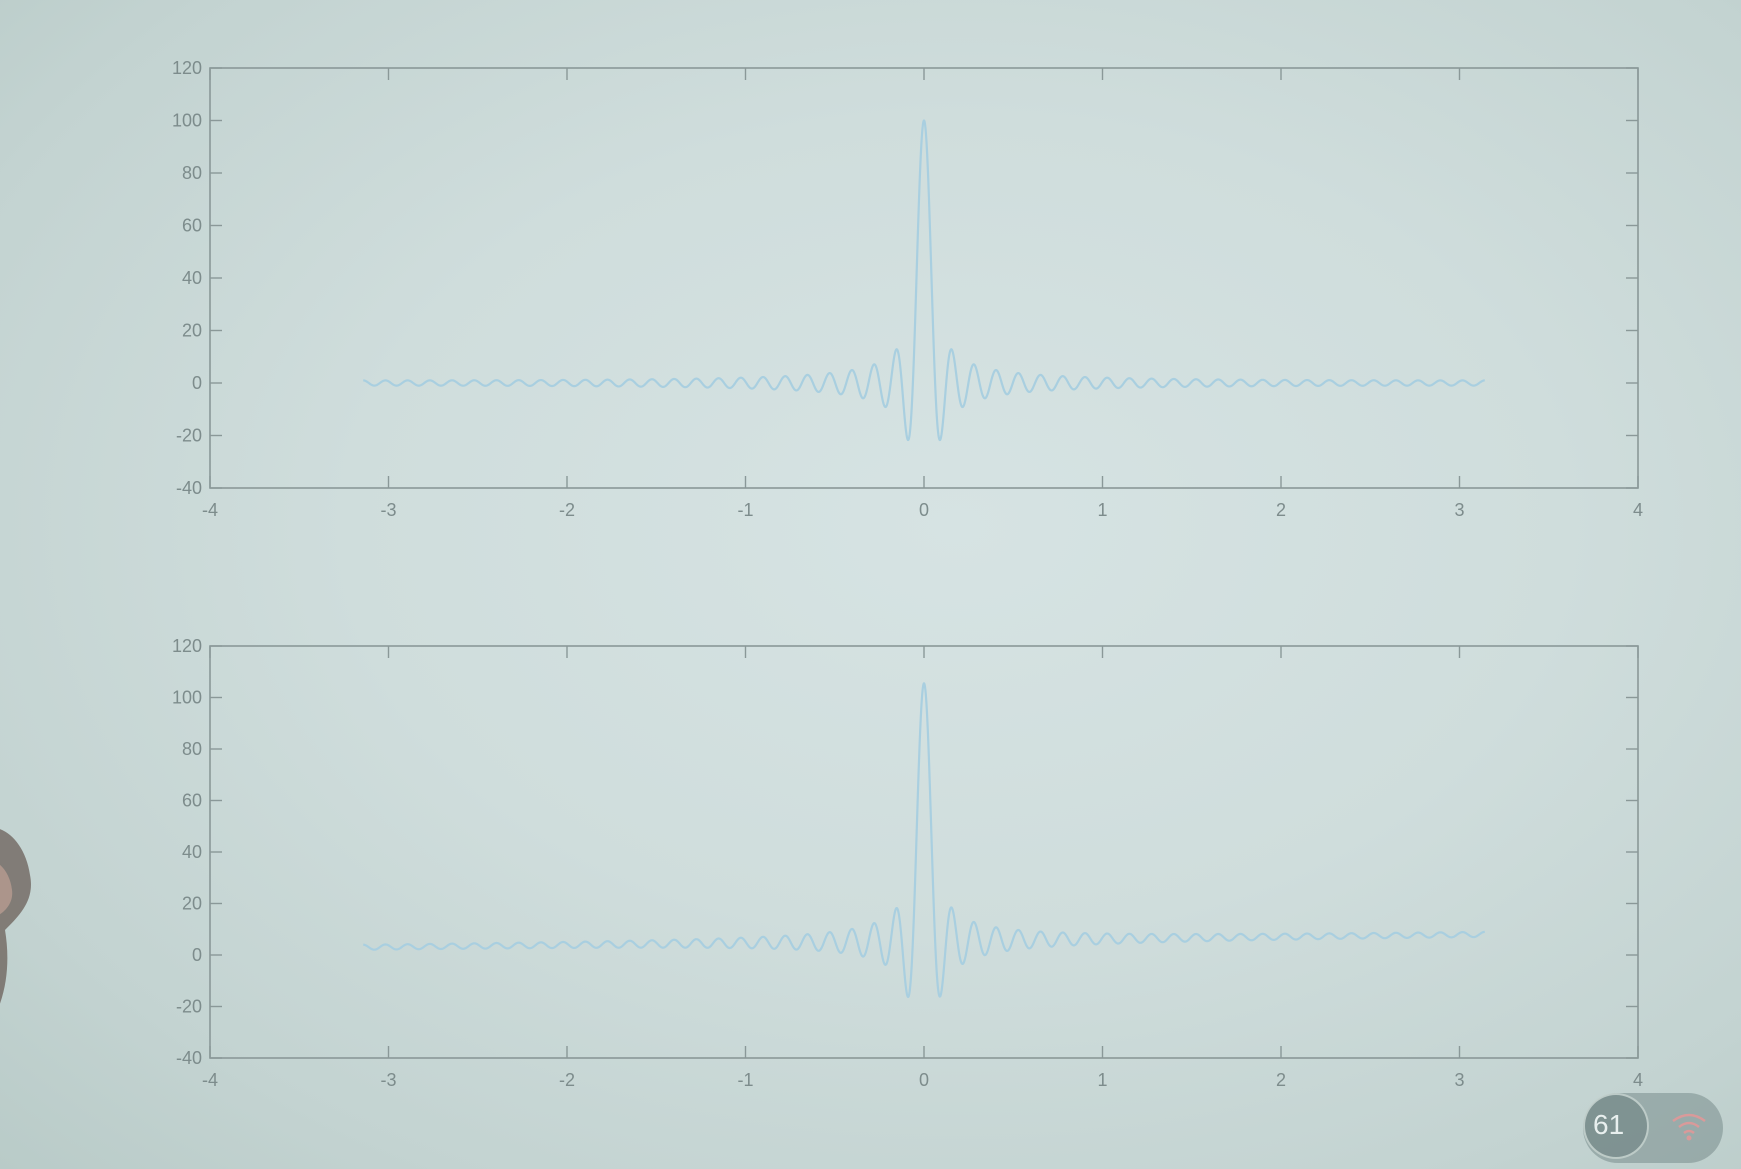 Image resolution: width=1741 pixels, height=1169 pixels. What do you see at coordinates (1653, 1128) in the screenshot?
I see `network-overlay-widget: 61` at bounding box center [1653, 1128].